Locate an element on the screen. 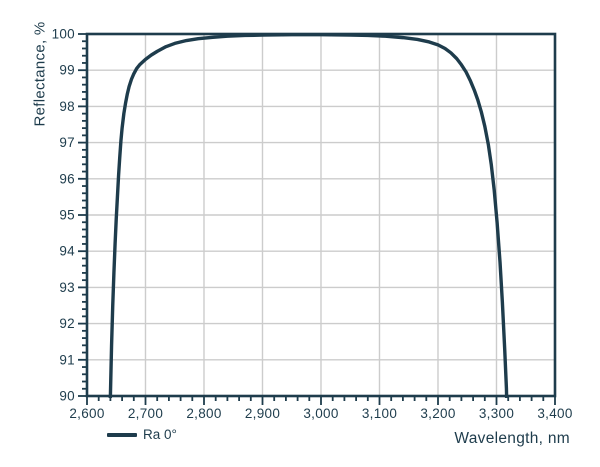 The width and height of the screenshot is (600, 467). y-tick-label: 92 is located at coordinates (67, 323).